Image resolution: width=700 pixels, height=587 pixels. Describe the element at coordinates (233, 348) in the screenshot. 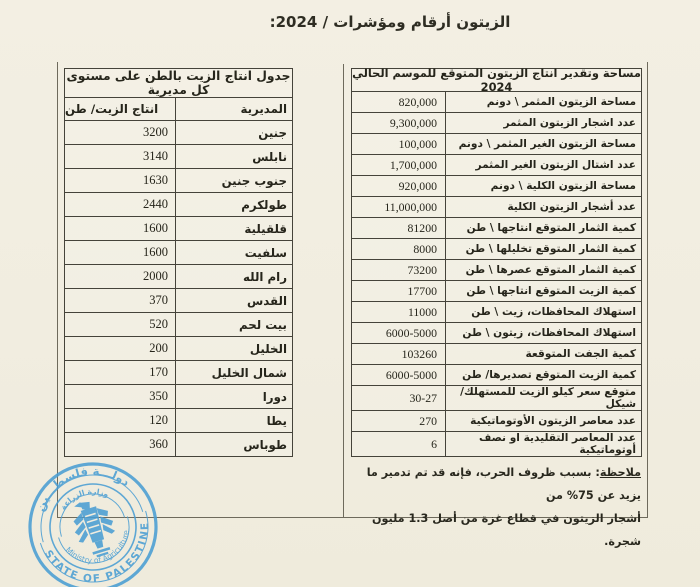

I see `directorate-cell: الخليل` at that location.